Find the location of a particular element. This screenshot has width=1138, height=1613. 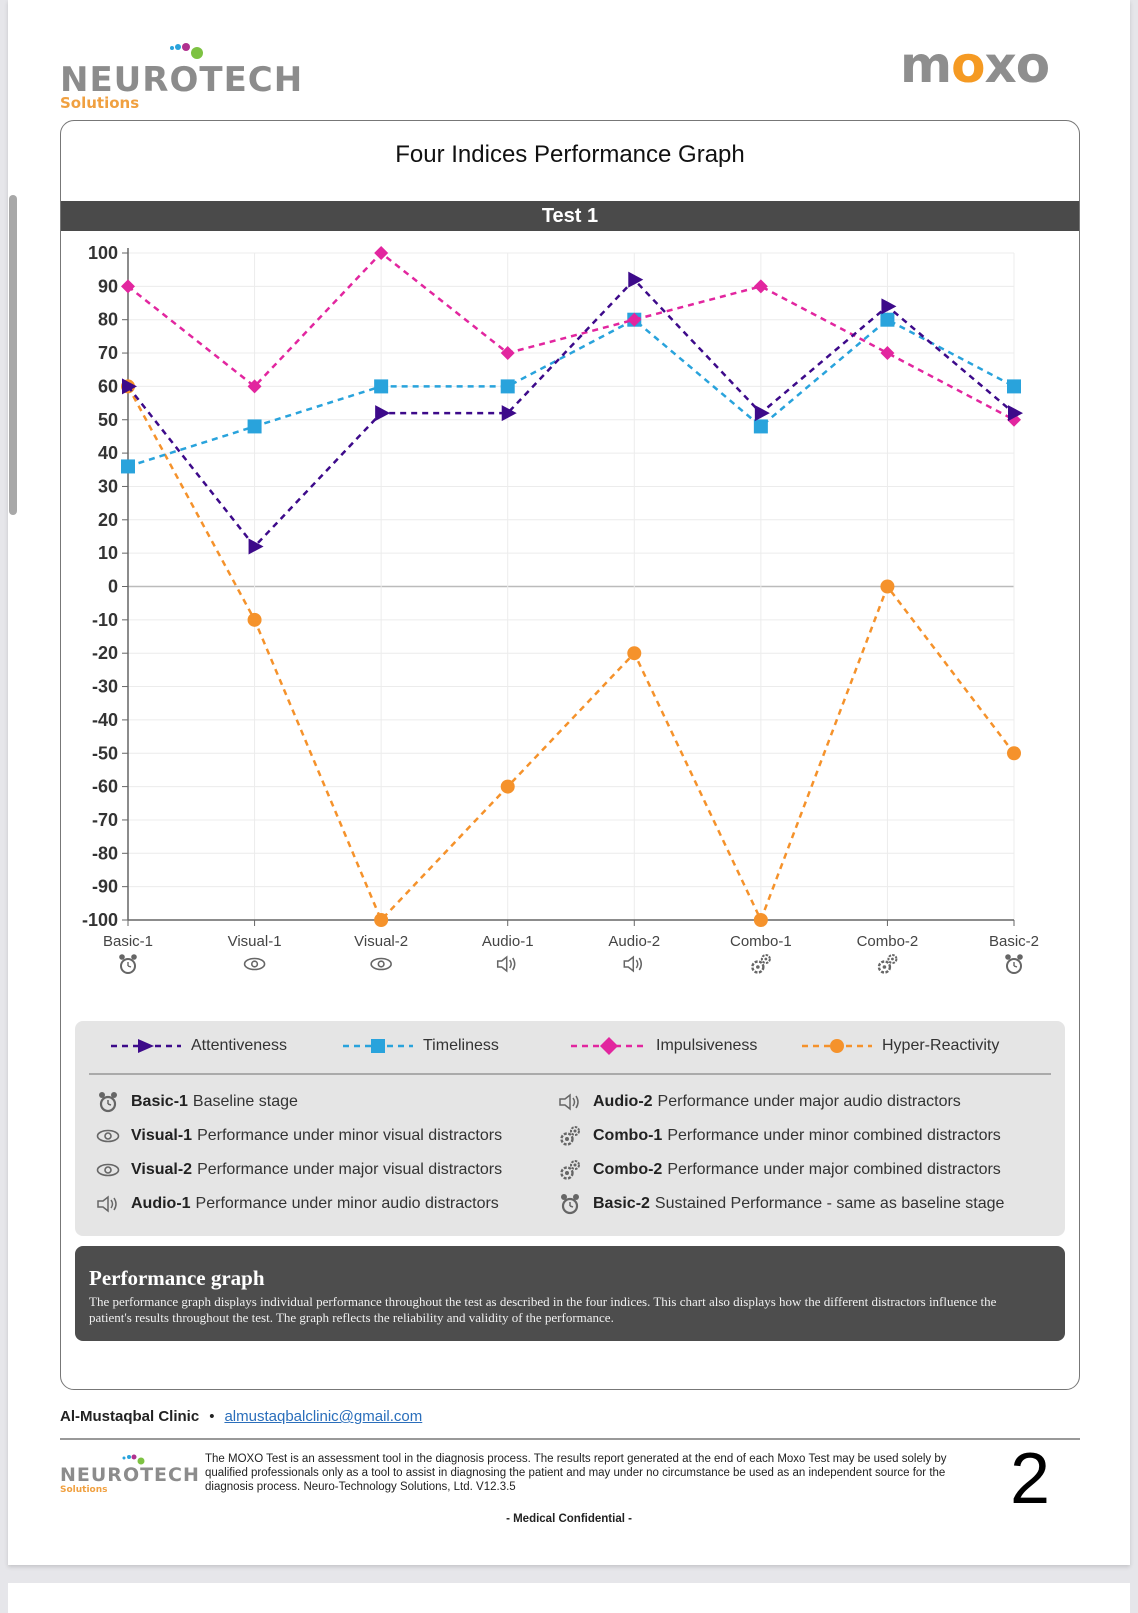

y-tick-label: 80 is located at coordinates (108, 320).